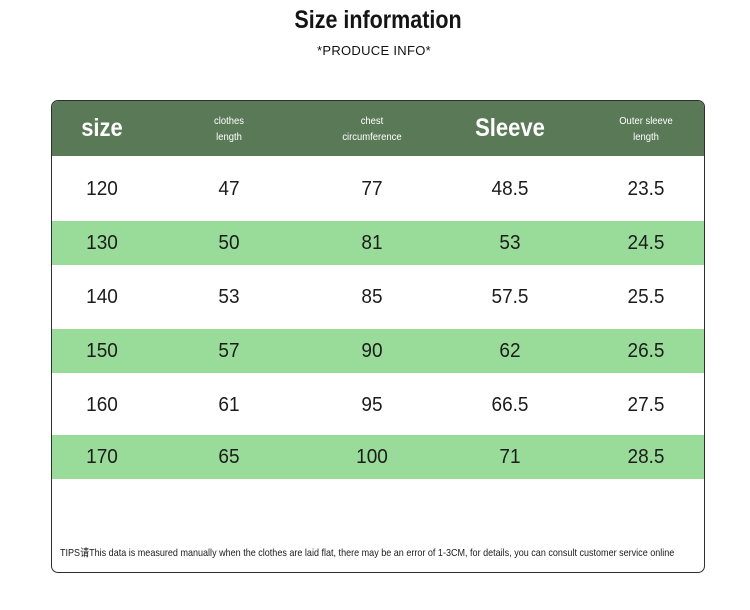 Image resolution: width=750 pixels, height=610 pixels. What do you see at coordinates (102, 456) in the screenshot?
I see `cell-size: 170` at bounding box center [102, 456].